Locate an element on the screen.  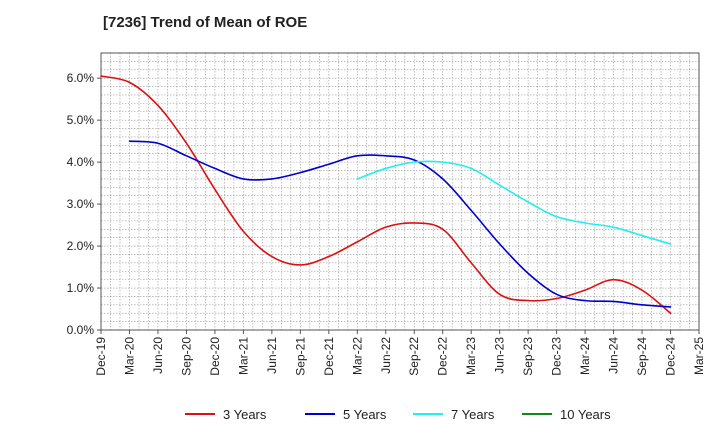
y-tick-label: 2.0% is located at coordinates (81, 246).